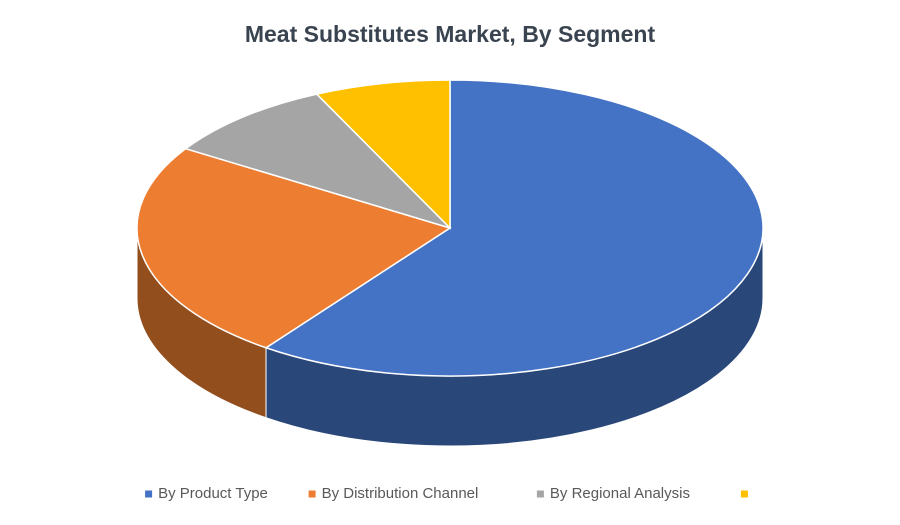 The width and height of the screenshot is (900, 525). What do you see at coordinates (400, 493) in the screenshot?
I see `legend-label: By Distribution Channel` at bounding box center [400, 493].